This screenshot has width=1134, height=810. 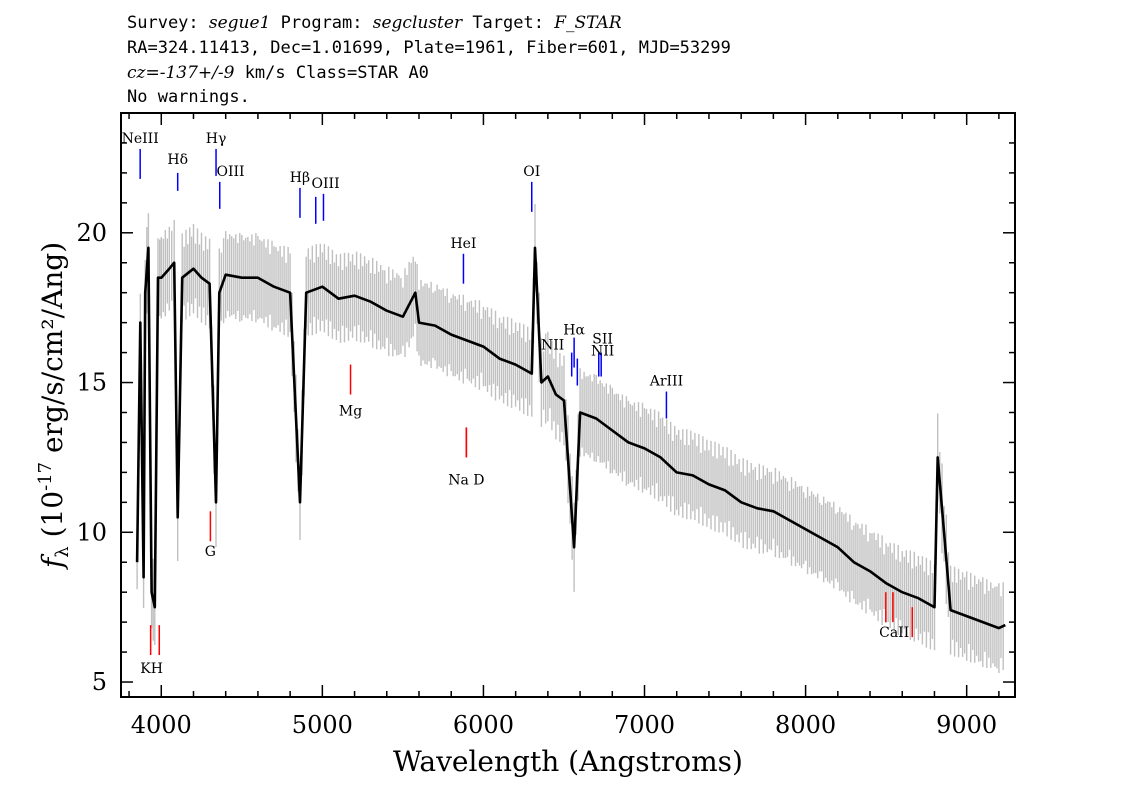 What do you see at coordinates (574, 331) in the screenshot?
I see `line-label-emission: Hα` at bounding box center [574, 331].